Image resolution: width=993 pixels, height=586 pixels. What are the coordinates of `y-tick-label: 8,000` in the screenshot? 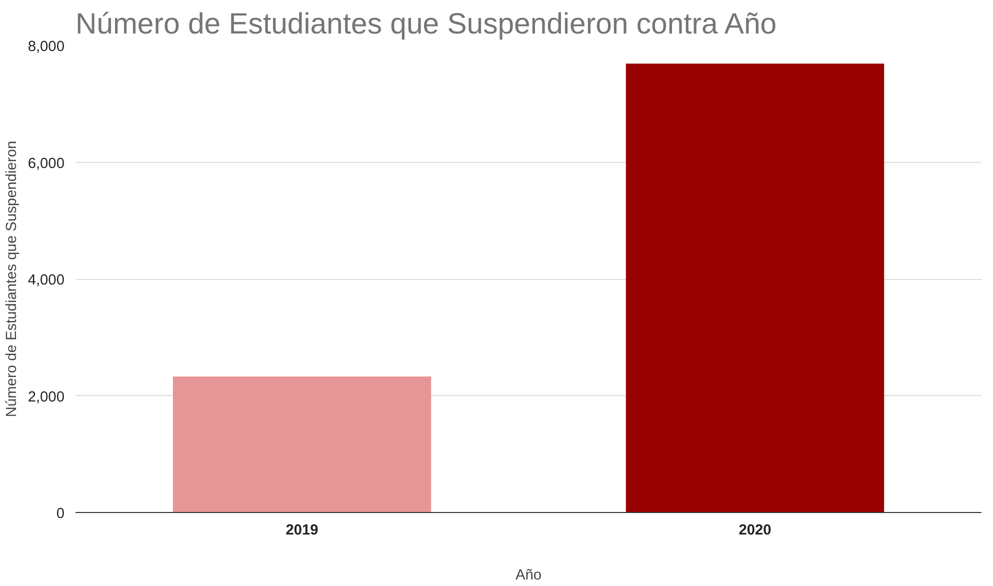 It's located at (46, 47).